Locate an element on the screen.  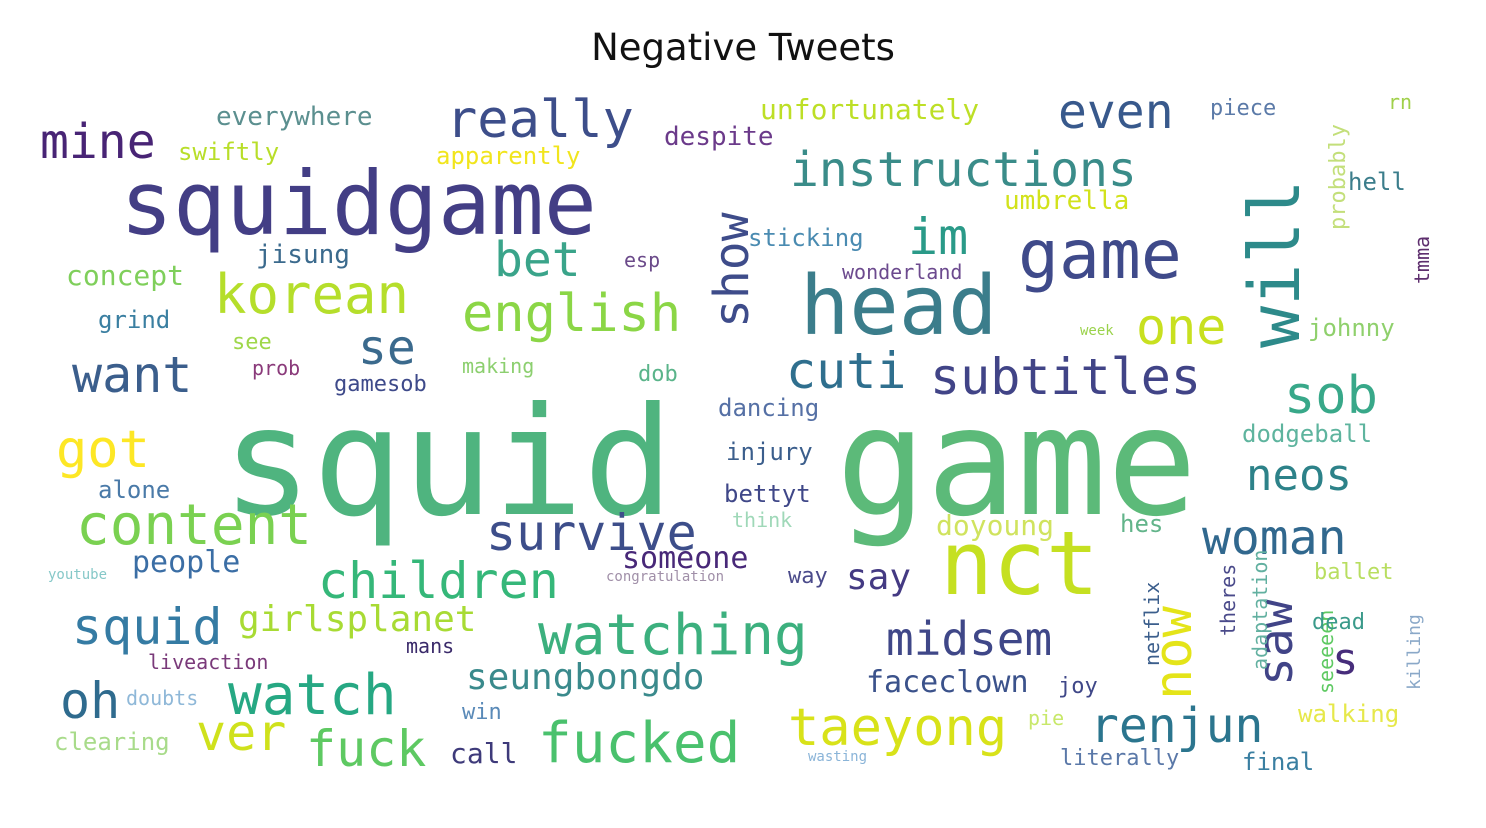
word-mans: mans is located at coordinates (430, 646).